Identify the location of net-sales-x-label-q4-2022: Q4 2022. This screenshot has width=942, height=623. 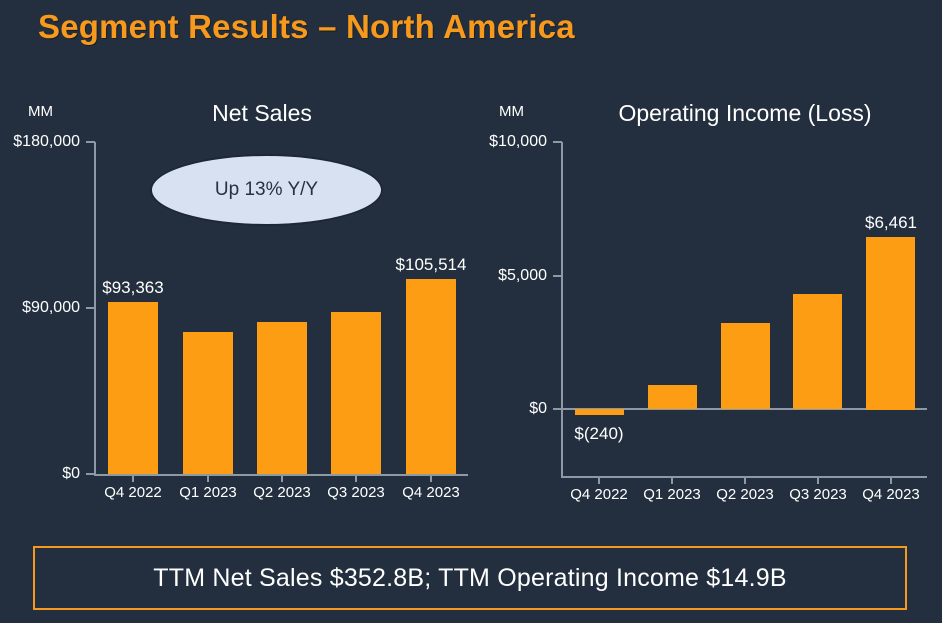
(133, 492).